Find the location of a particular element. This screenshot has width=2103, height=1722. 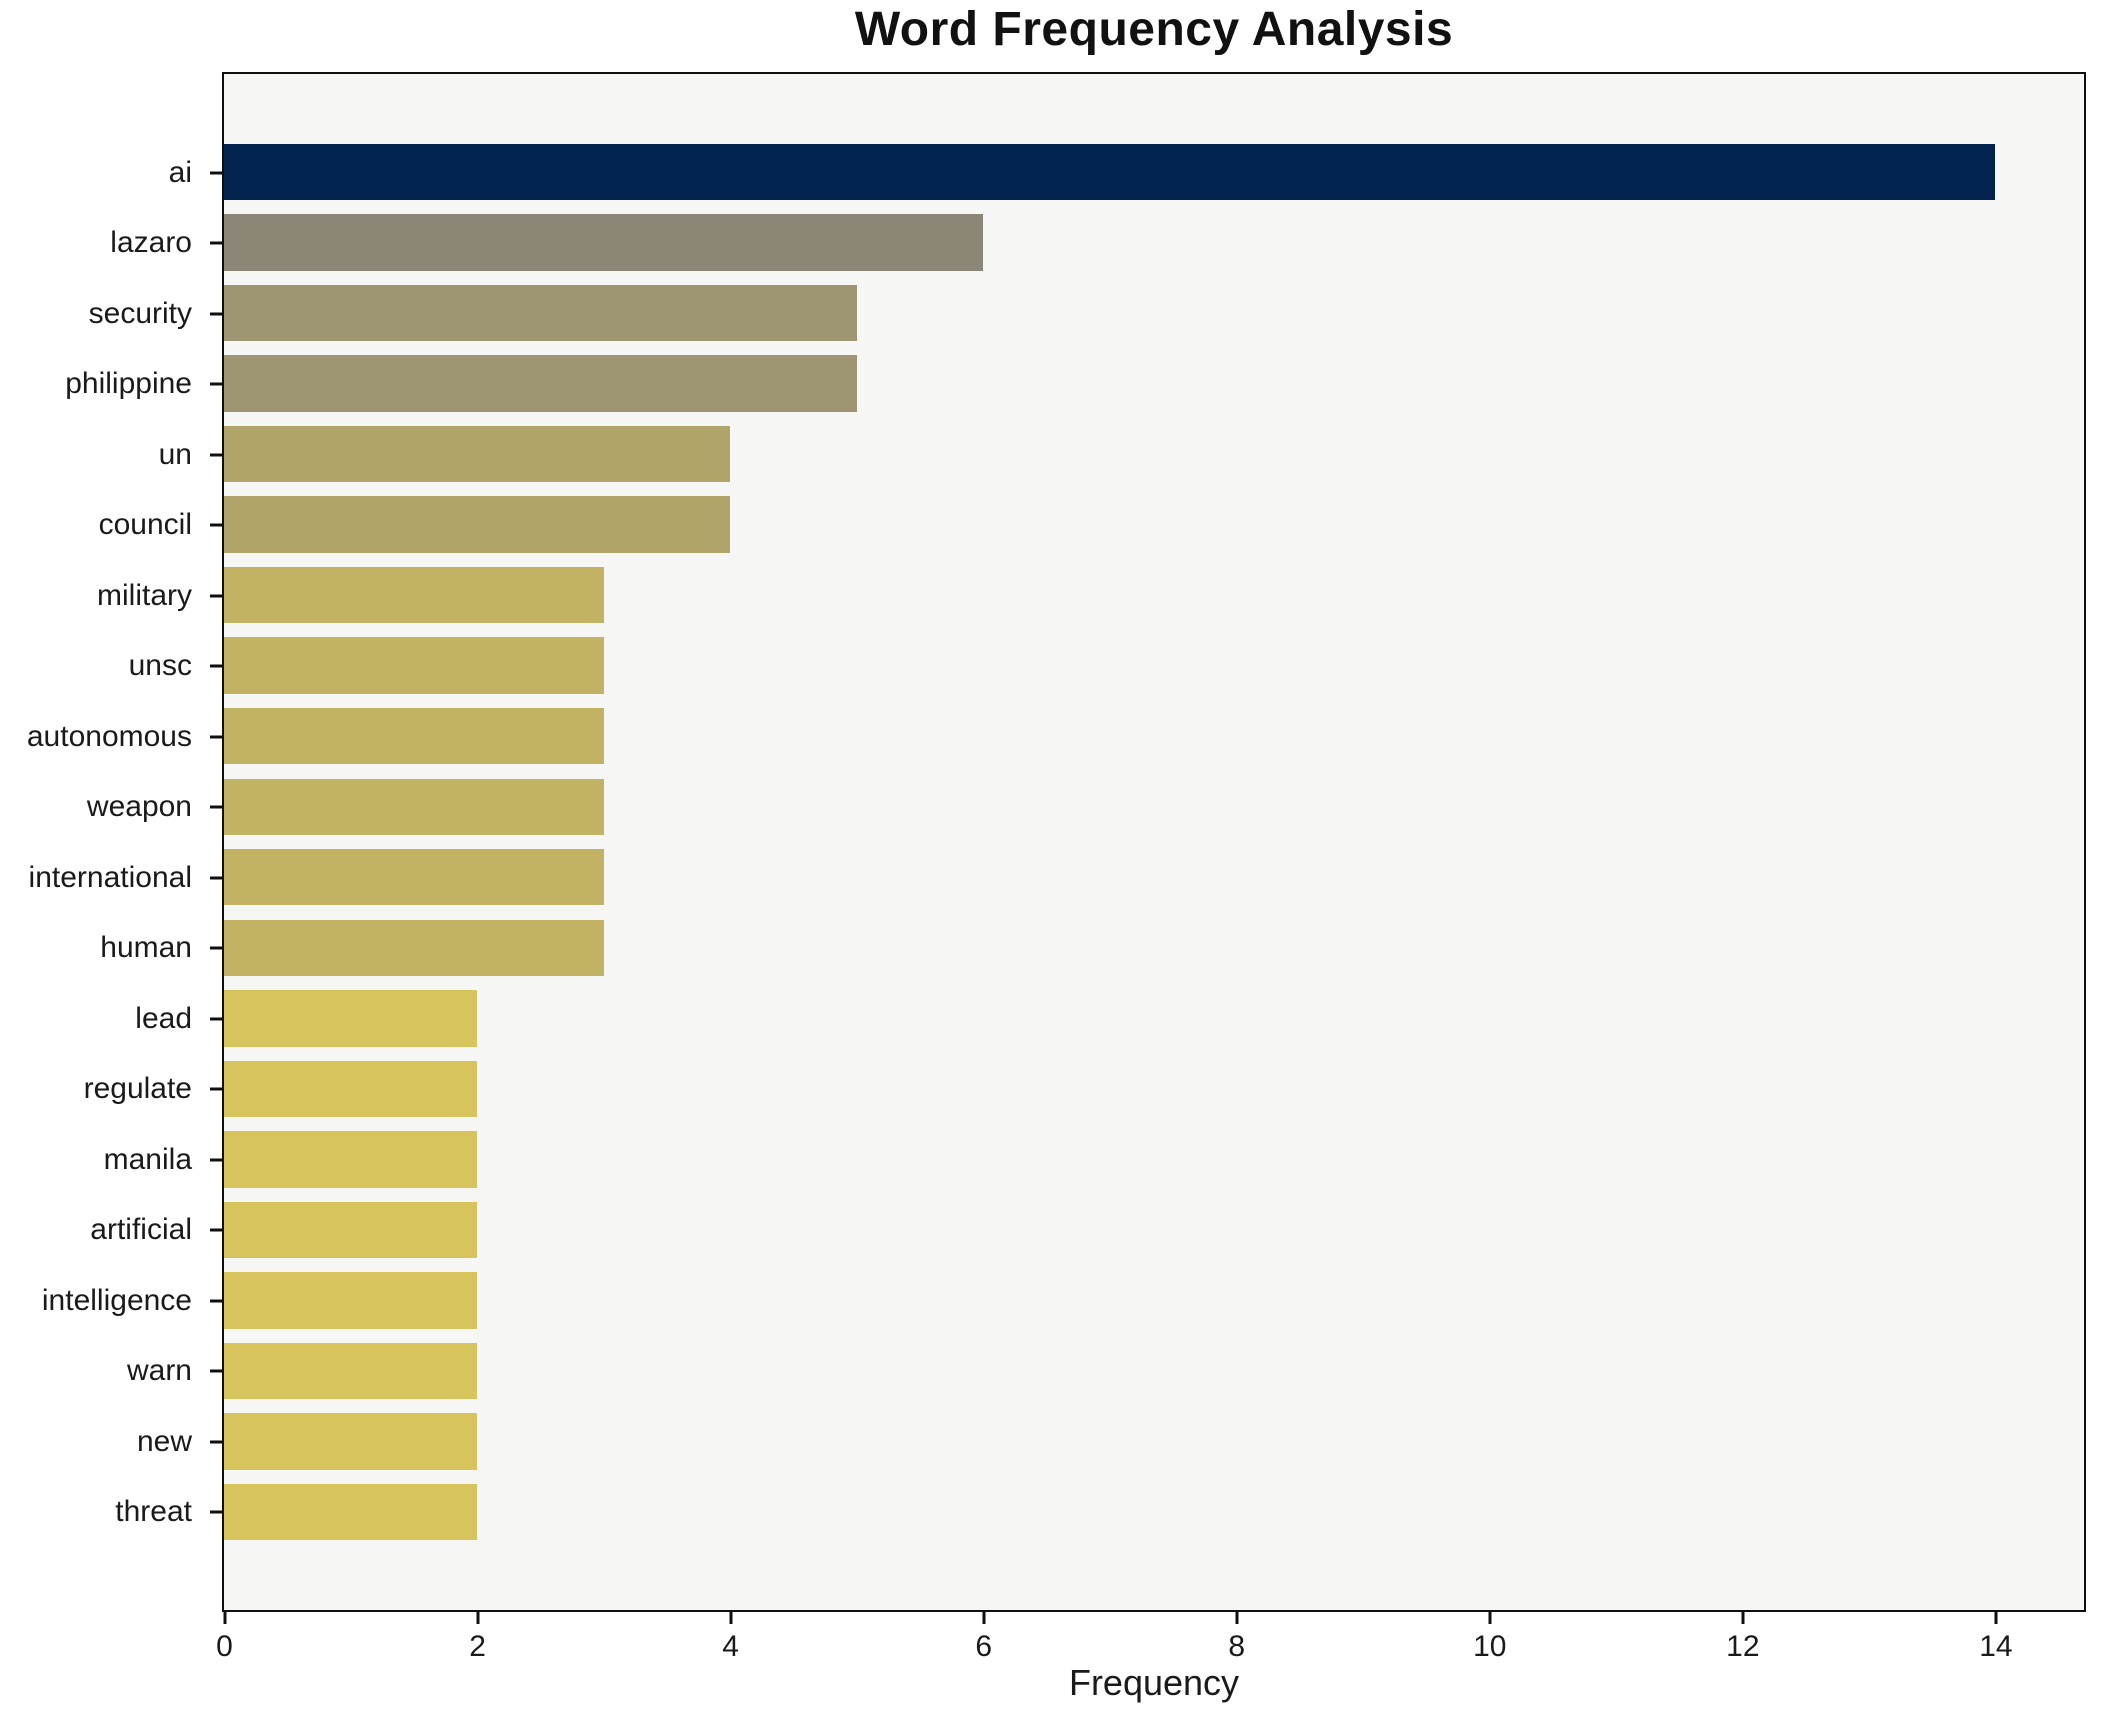

y-tick-label-artificial: artificial is located at coordinates (141, 1230).